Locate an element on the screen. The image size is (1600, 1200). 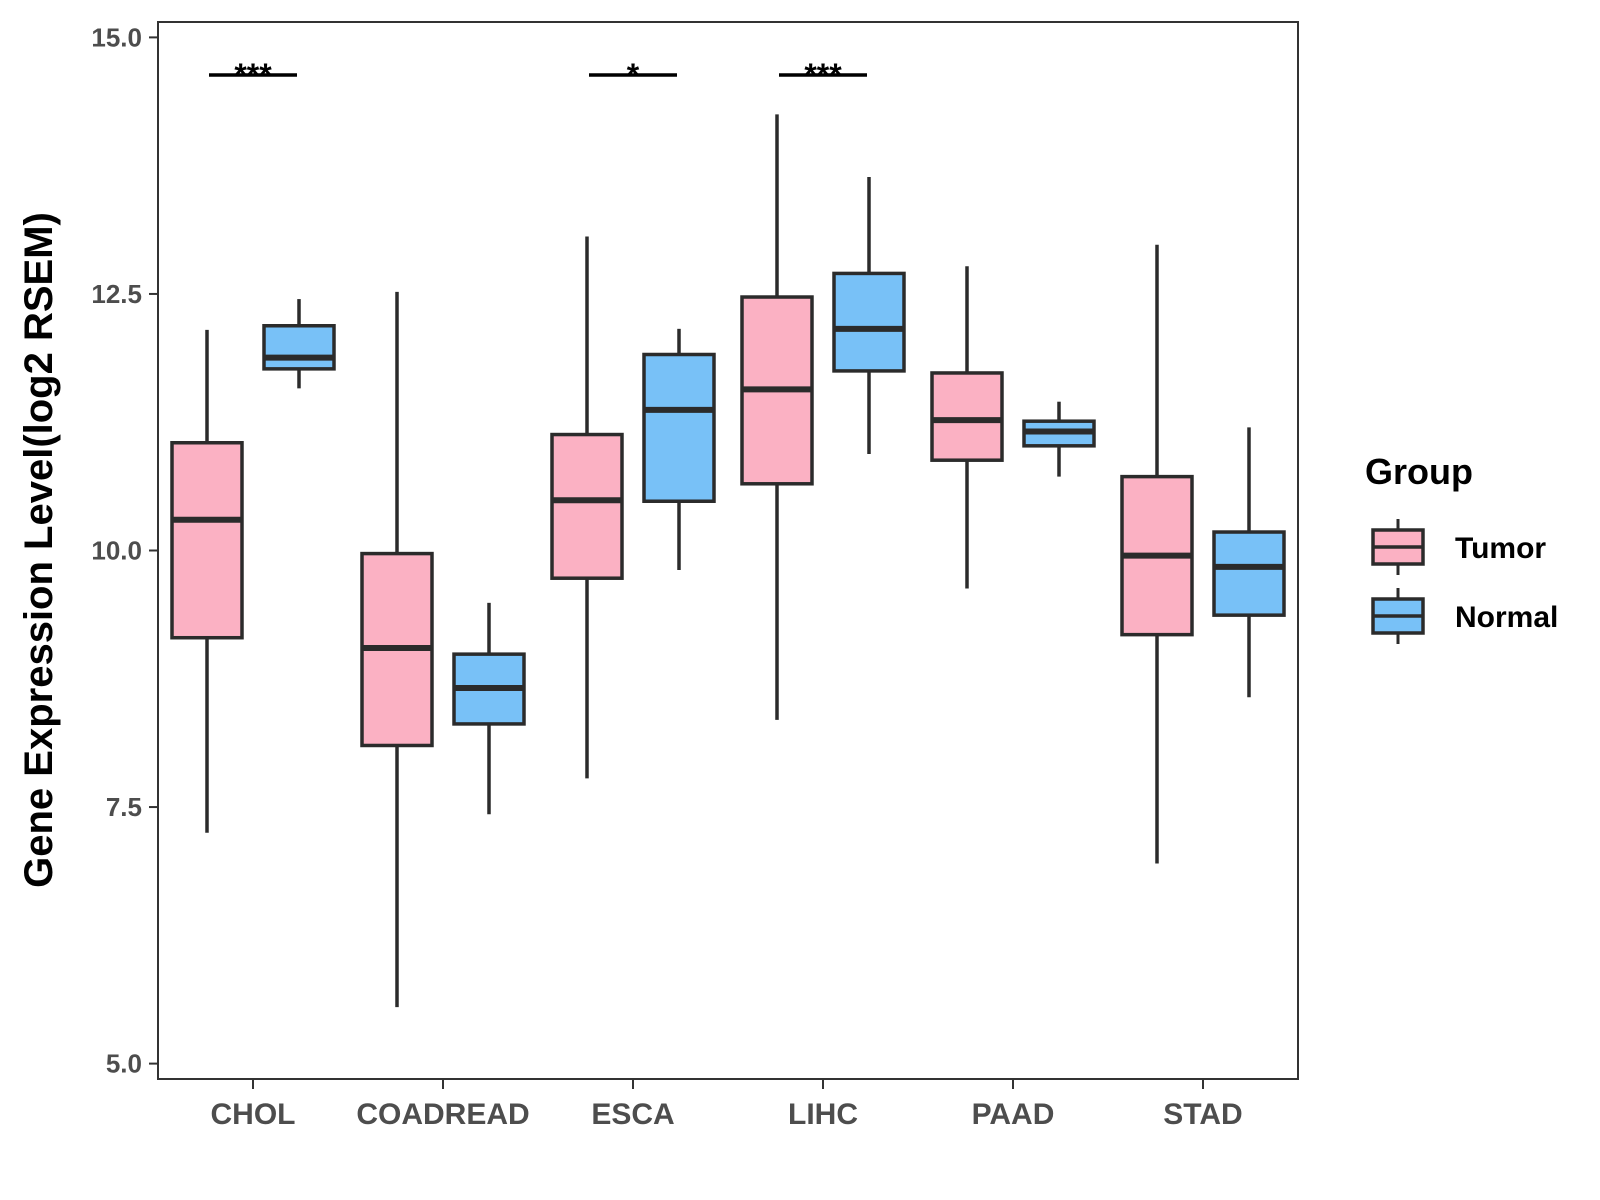
legend-label: Normal is located at coordinates (1506, 617).